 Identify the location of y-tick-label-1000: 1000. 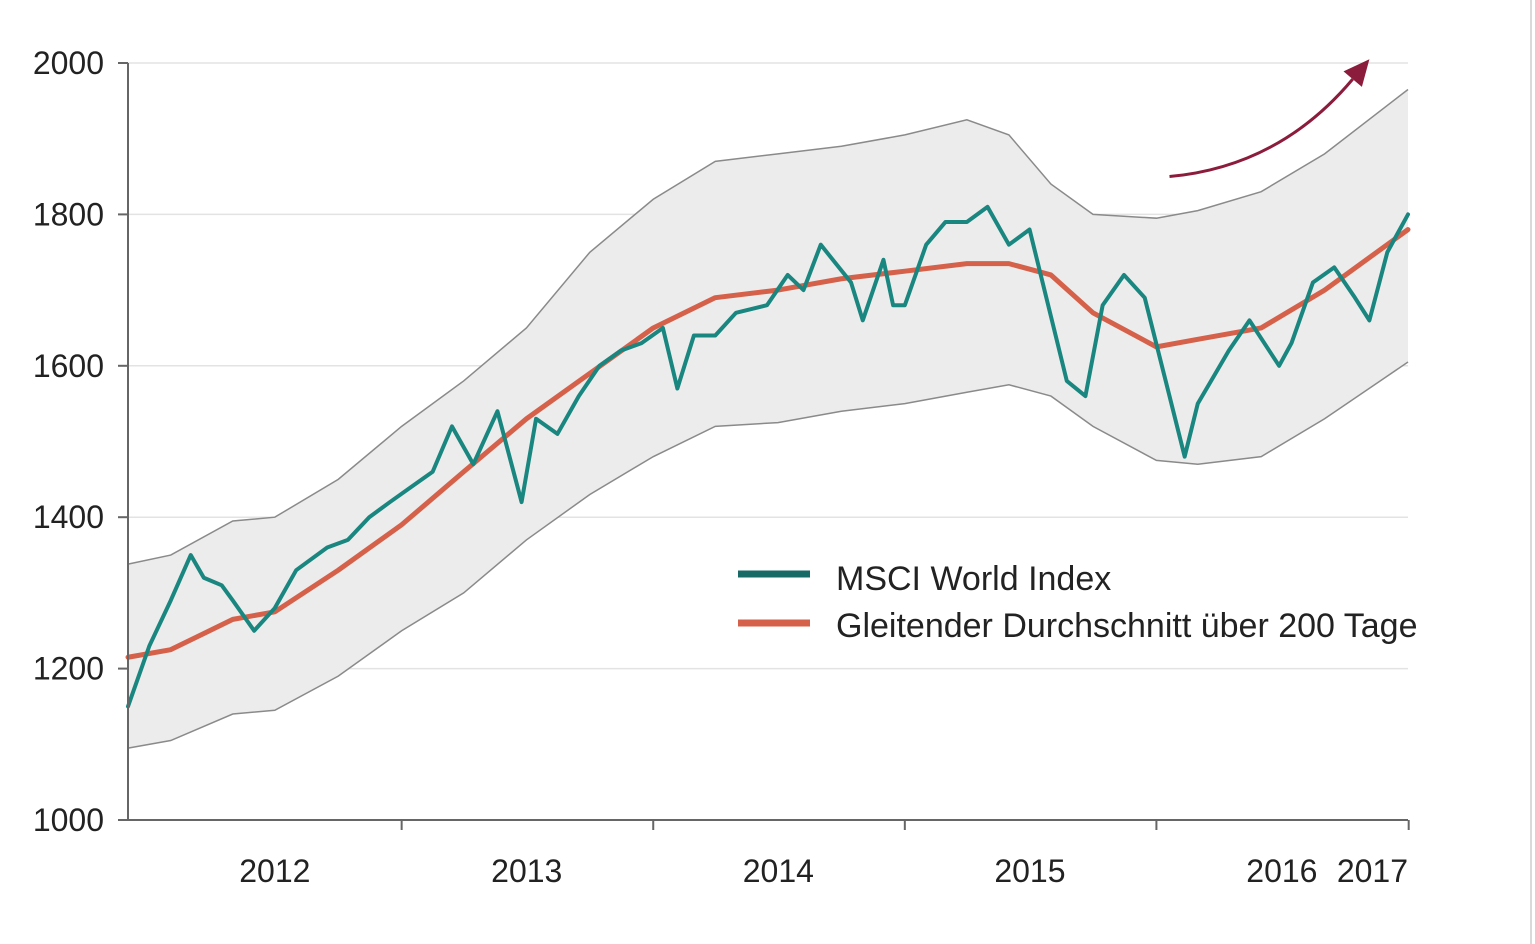
(68, 820).